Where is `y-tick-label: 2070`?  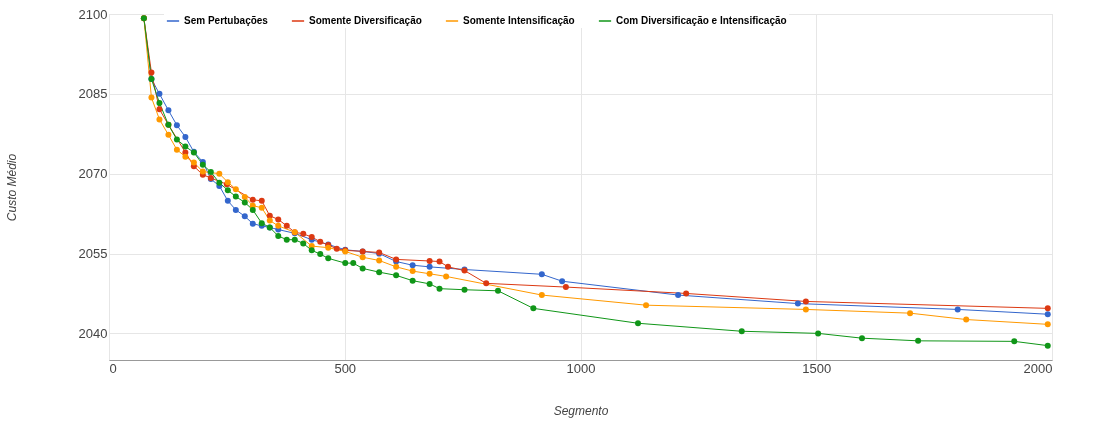
y-tick-label: 2070 is located at coordinates (93, 174).